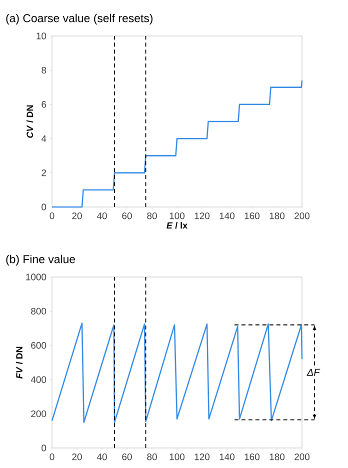 Image resolution: width=348 pixels, height=468 pixels. Describe the element at coordinates (79, 19) in the screenshot. I see `chart-title: (a) Coarse value (self resets)` at that location.